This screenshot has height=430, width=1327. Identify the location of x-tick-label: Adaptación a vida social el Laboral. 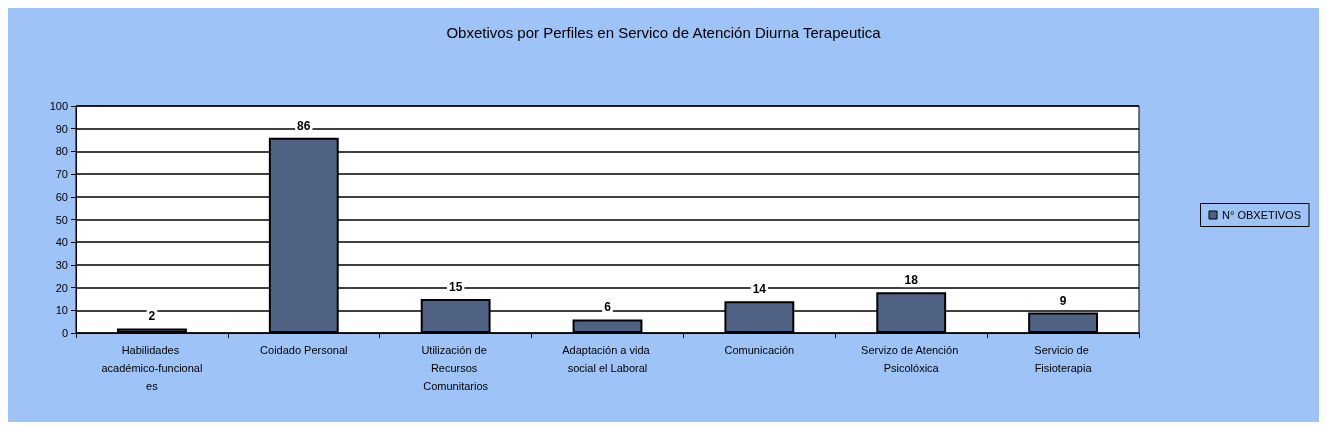
(607, 359).